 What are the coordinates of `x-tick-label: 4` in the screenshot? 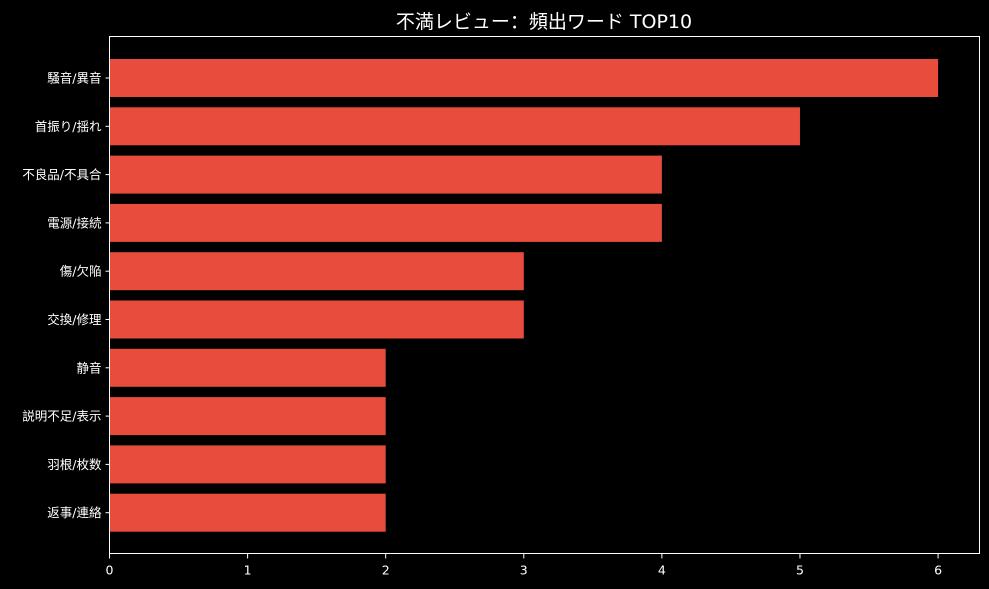 It's located at (662, 570).